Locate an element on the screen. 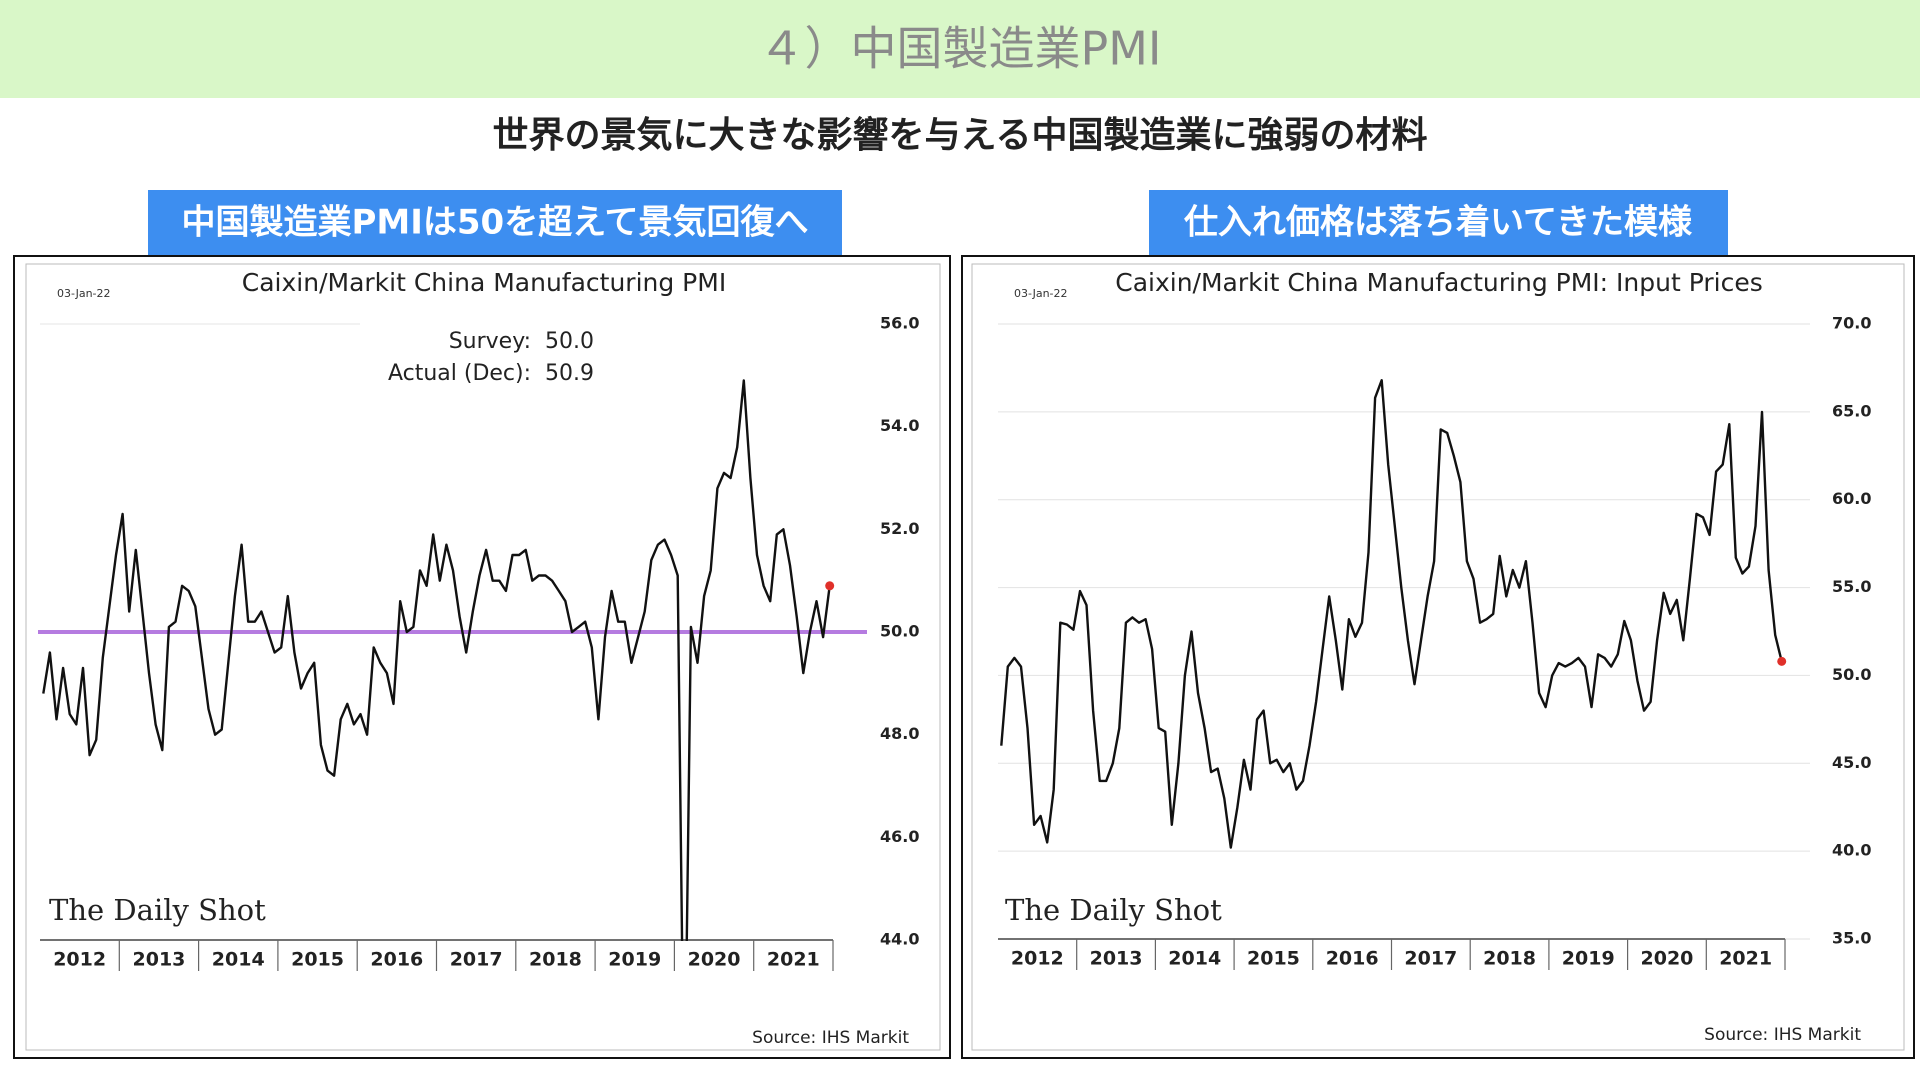 This screenshot has height=1080, width=1920. slide-title: ４）中国製造業PMI is located at coordinates (960, 49).